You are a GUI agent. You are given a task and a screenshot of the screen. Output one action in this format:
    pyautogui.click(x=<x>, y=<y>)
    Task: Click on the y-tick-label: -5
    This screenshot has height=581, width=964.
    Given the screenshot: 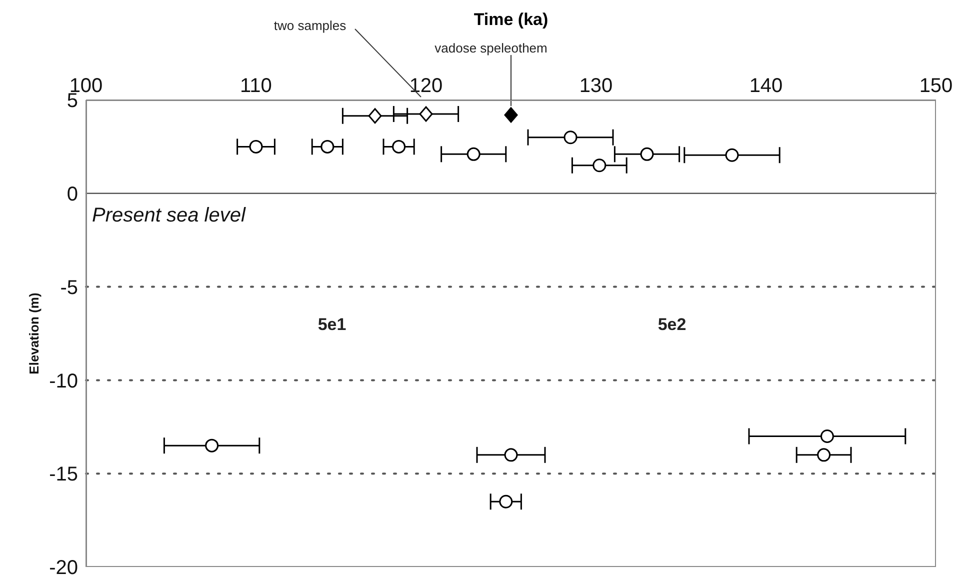 What is the action you would take?
    pyautogui.click(x=69, y=287)
    